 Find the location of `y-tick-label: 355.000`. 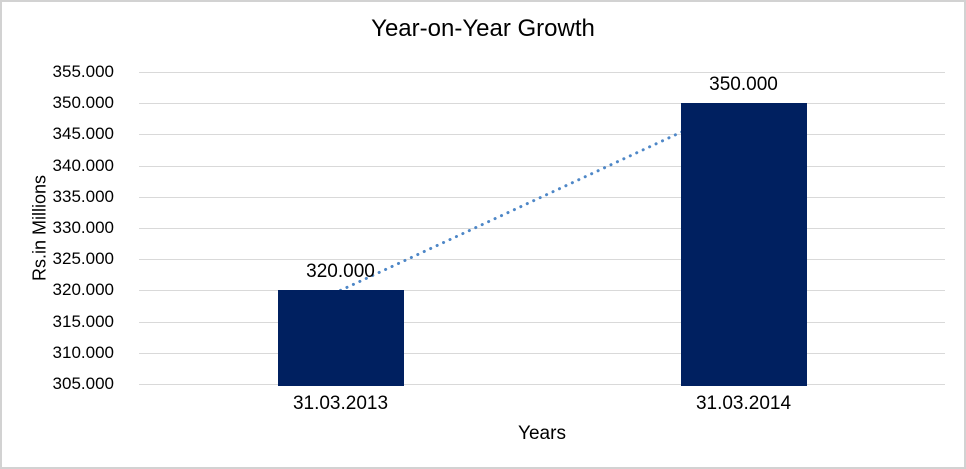

y-tick-label: 355.000 is located at coordinates (83, 71).